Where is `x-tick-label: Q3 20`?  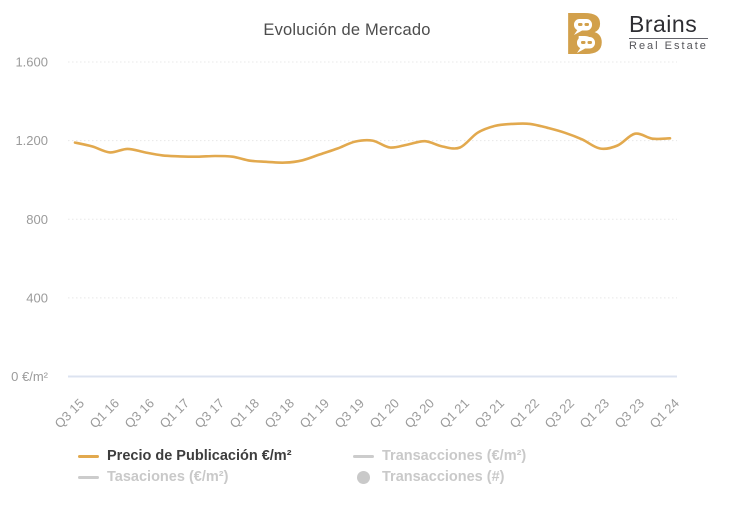 x-tick-label: Q3 20 is located at coordinates (419, 414).